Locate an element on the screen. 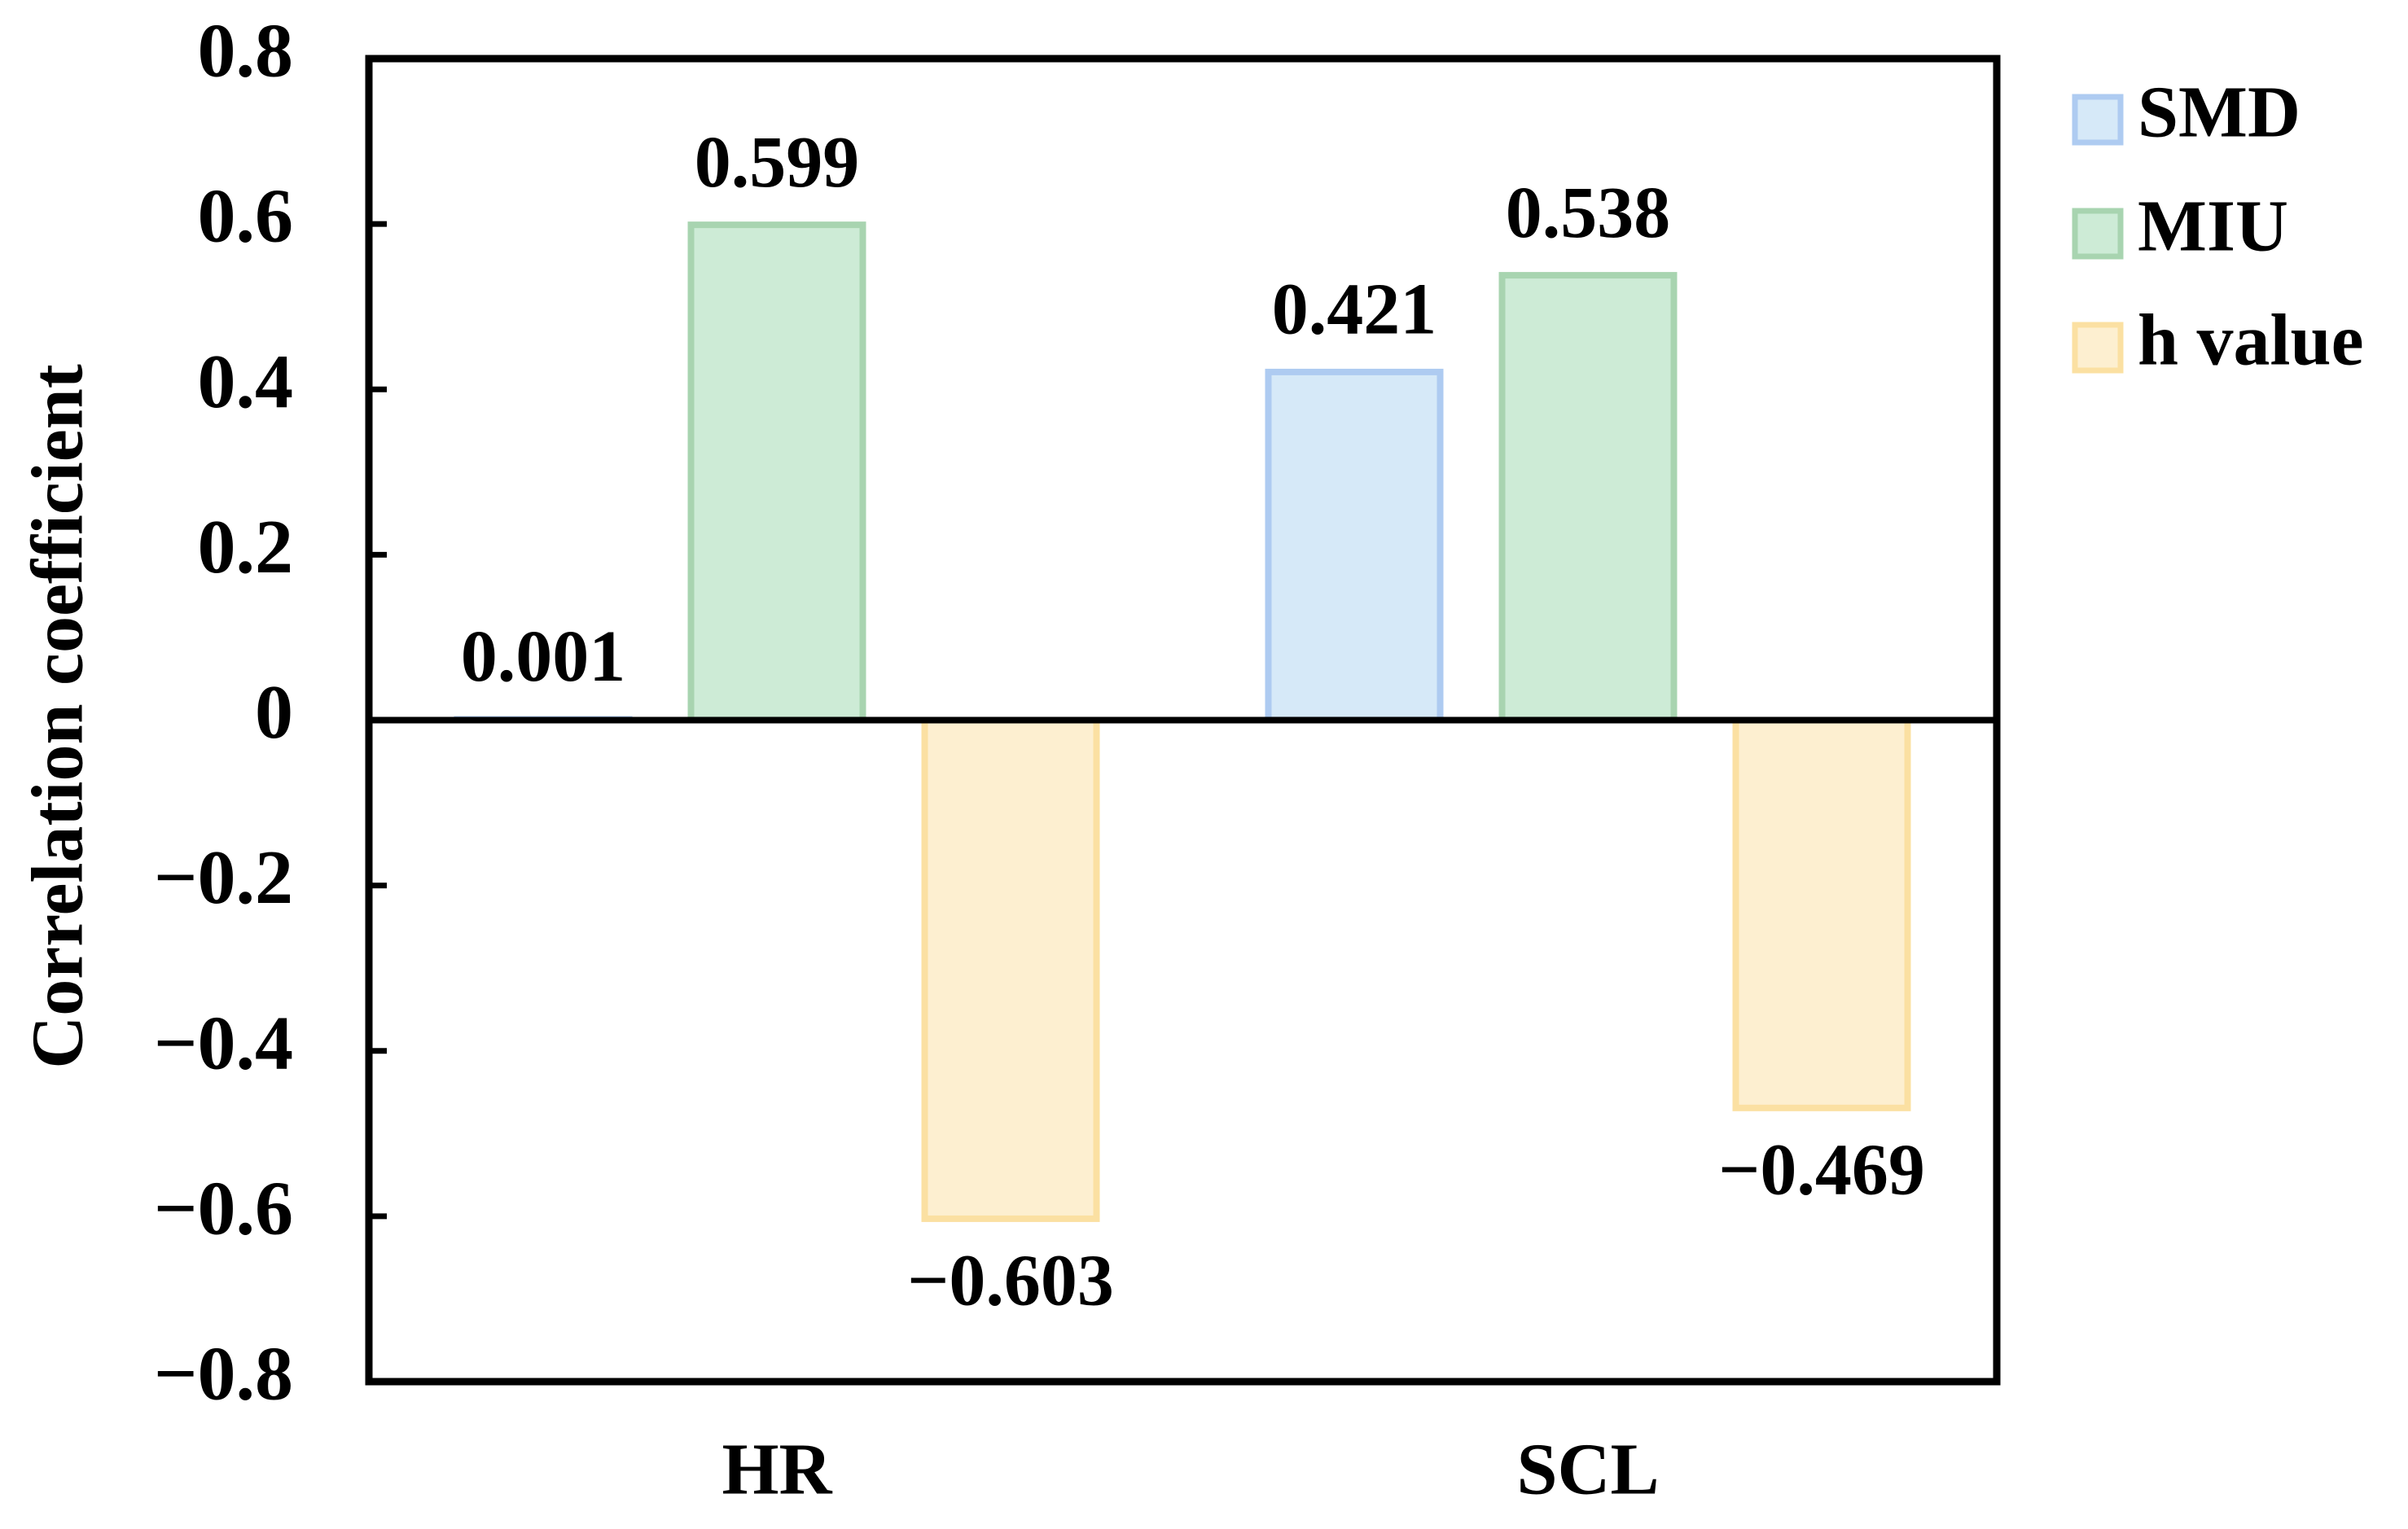  legend-label: SMD is located at coordinates (2219, 112).